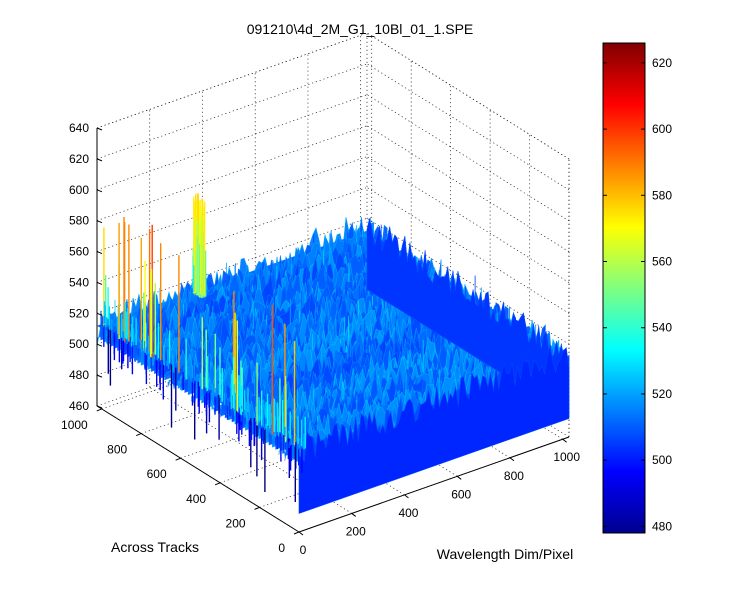 The height and width of the screenshot is (600, 750). I want to click on z-tick-label: 640, so click(79, 128).